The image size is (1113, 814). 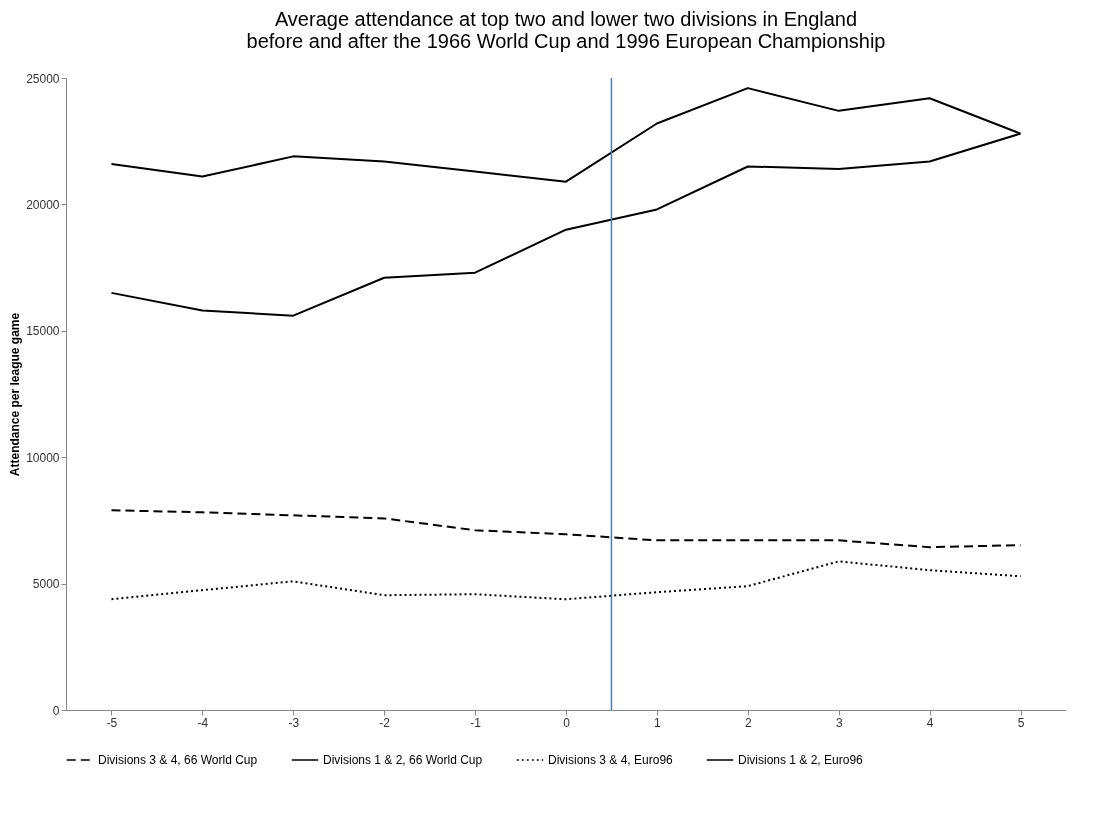 What do you see at coordinates (801, 760) in the screenshot?
I see `legend-label: Divisions 1 & 2, Euro96` at bounding box center [801, 760].